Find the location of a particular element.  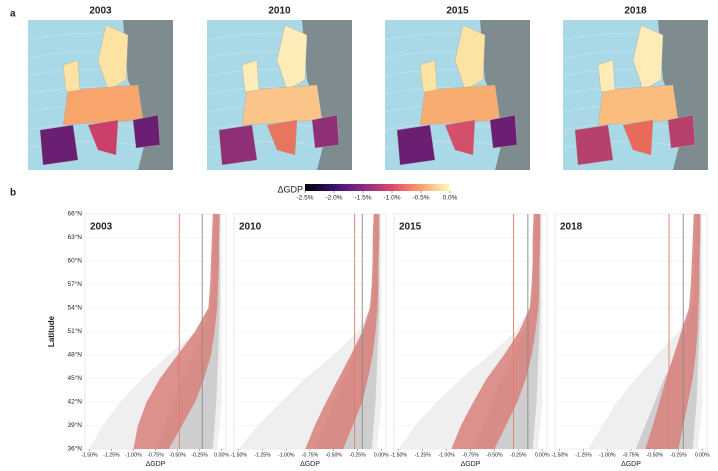

colorbar-tick-label: -1.5% is located at coordinates (363, 198).